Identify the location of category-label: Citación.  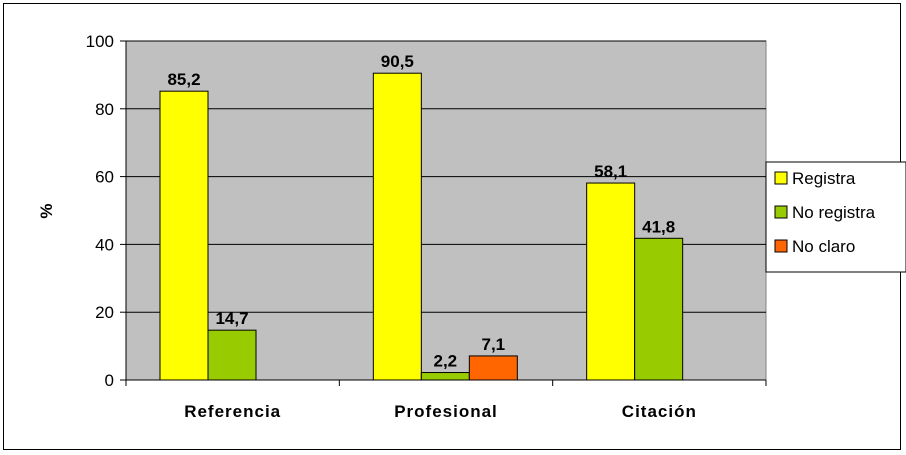
(659, 411).